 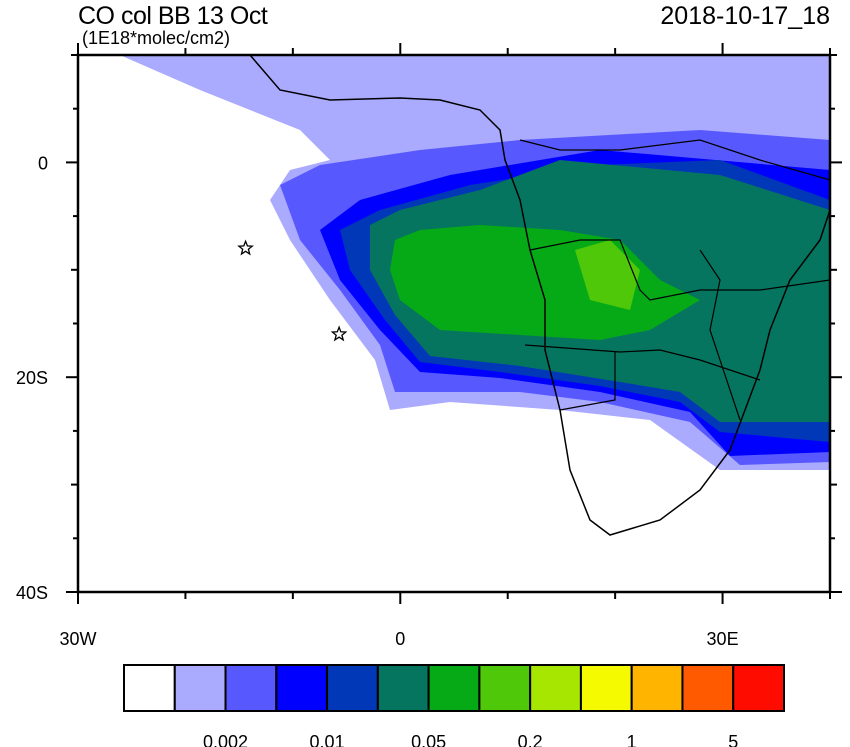 I want to click on colorbar-label: 1, so click(x=632, y=739).